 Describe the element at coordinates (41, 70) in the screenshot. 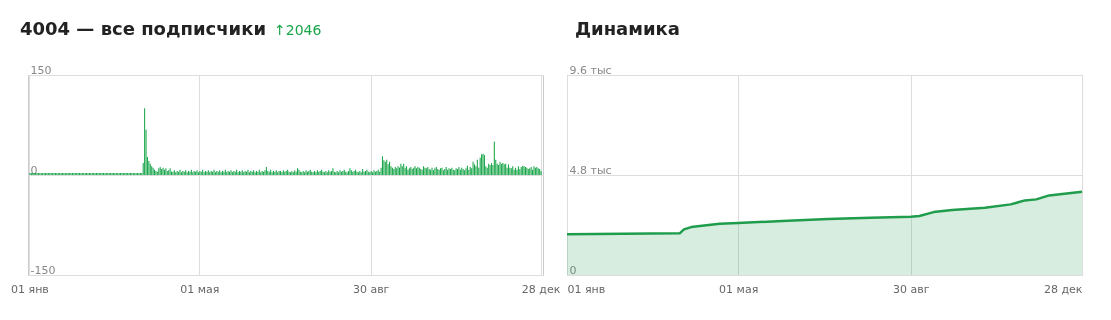

I see `y-tick-label: 150` at that location.